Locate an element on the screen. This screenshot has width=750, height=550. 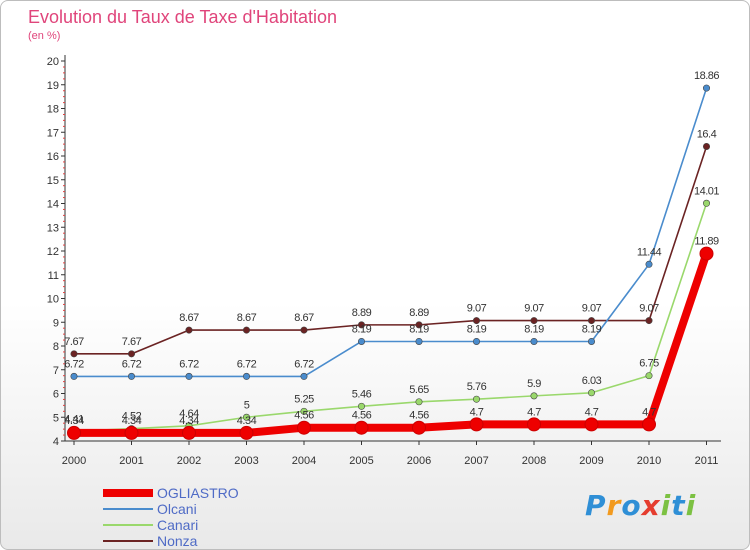
x-tick-label: 2007 is located at coordinates (476, 461).